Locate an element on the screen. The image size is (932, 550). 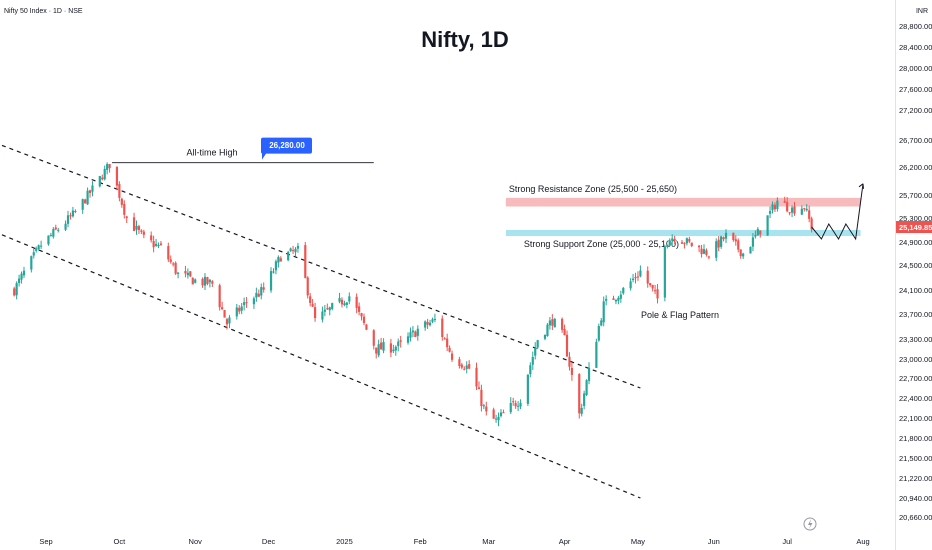
resistance-zone is located at coordinates (683, 202).